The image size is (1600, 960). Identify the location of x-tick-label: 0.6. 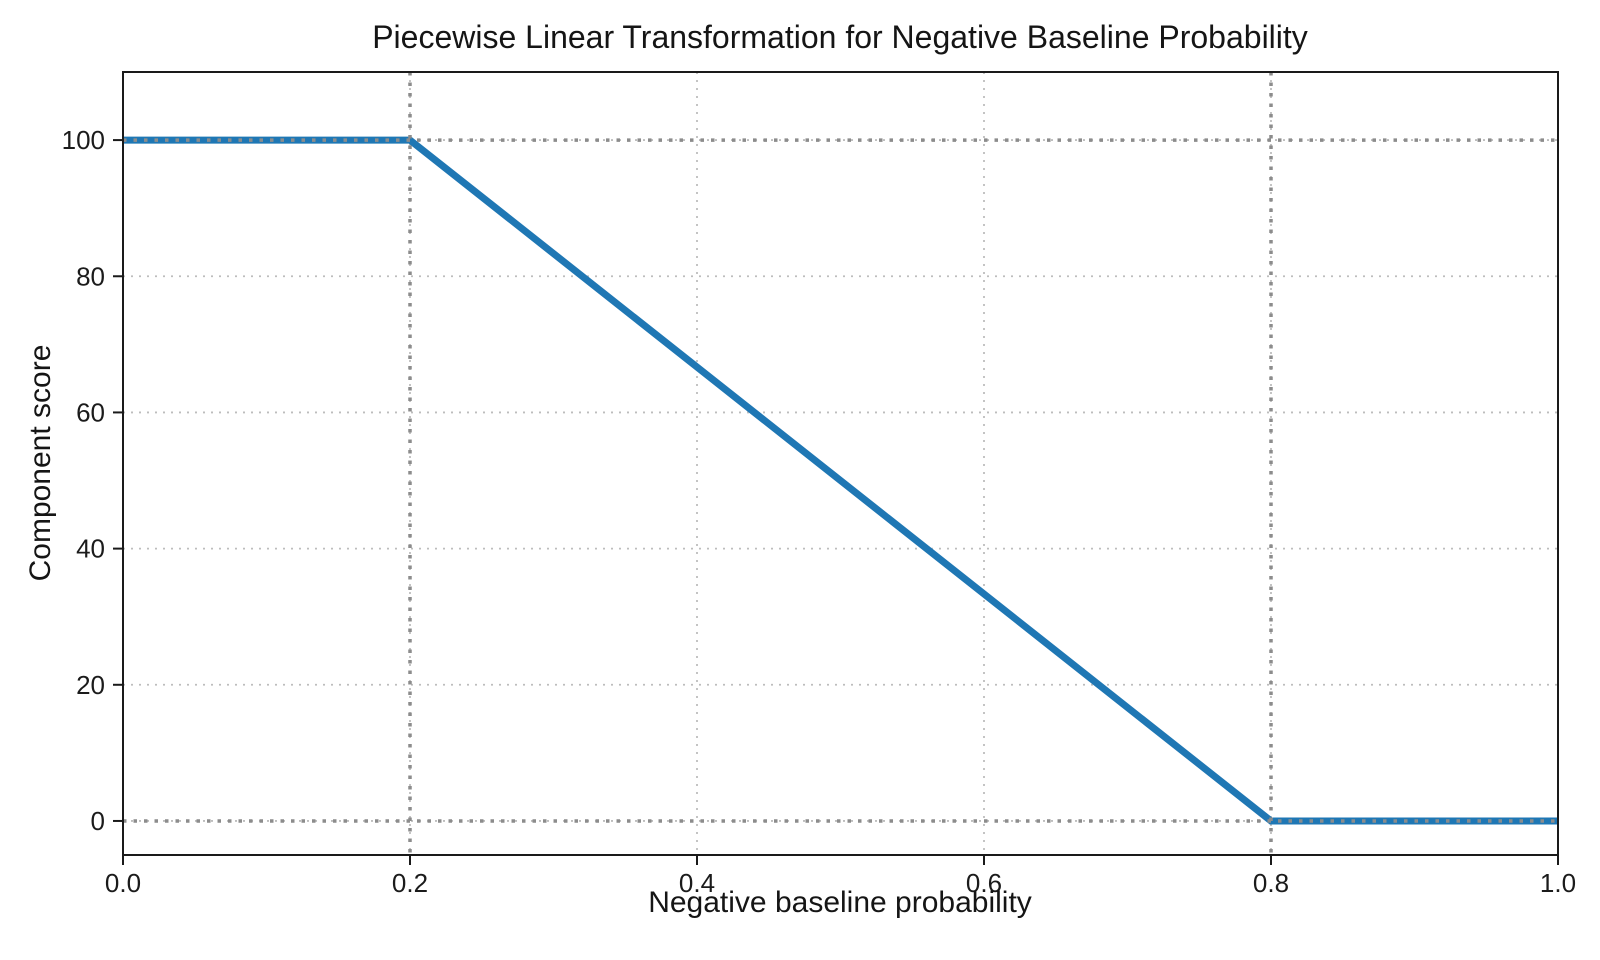
(984, 883).